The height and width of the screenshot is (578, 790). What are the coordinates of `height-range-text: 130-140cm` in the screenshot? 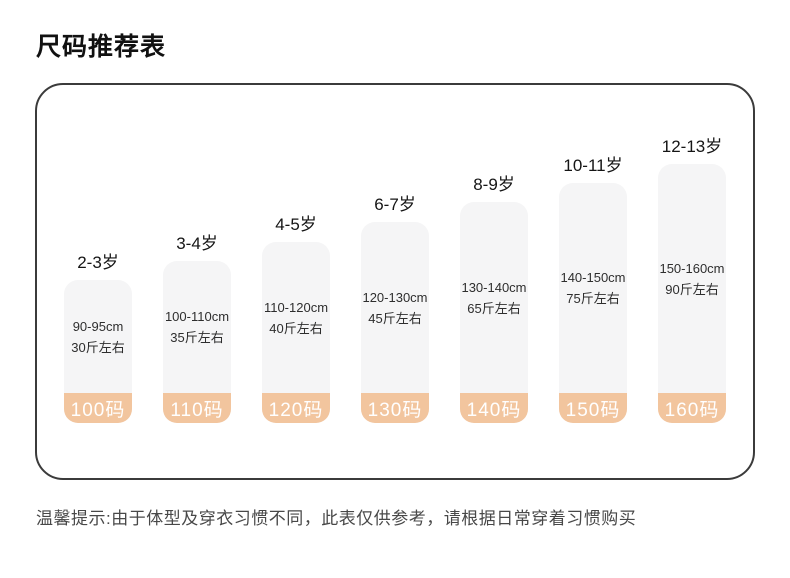 It's located at (494, 287).